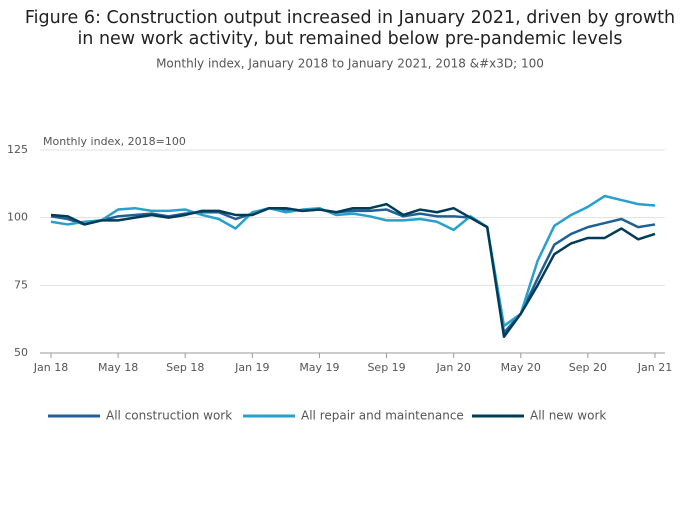 This screenshot has width=700, height=506. I want to click on x-tick-label: May 18, so click(118, 367).